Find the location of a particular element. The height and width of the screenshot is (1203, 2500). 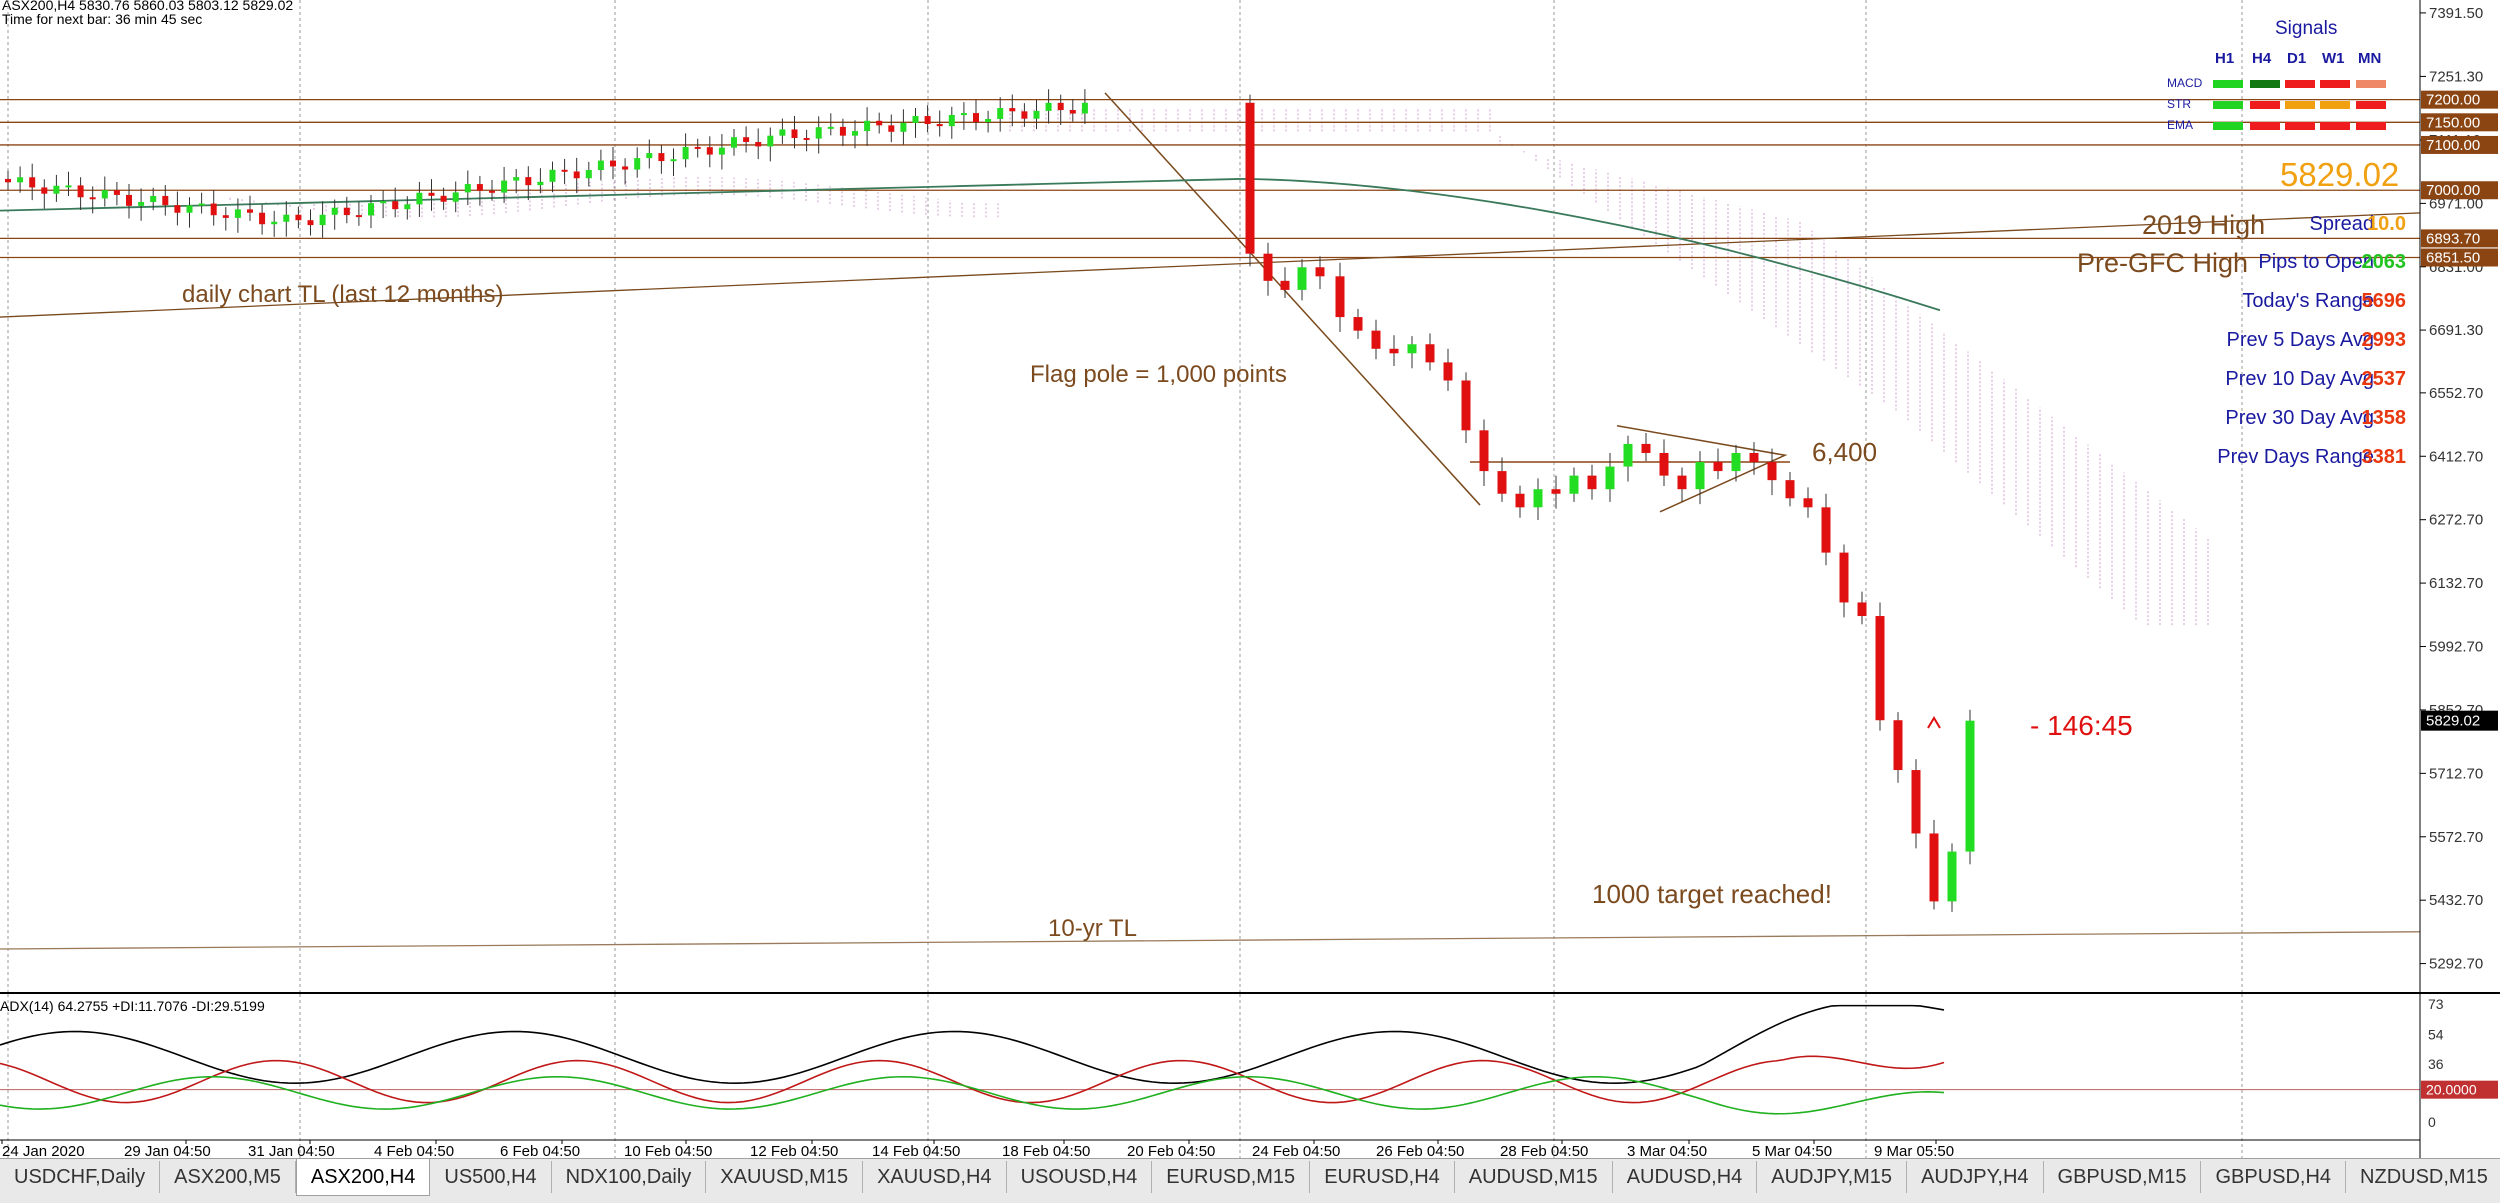

chart-tab-asx200-m5: ASX200,M5 is located at coordinates (228, 1177).